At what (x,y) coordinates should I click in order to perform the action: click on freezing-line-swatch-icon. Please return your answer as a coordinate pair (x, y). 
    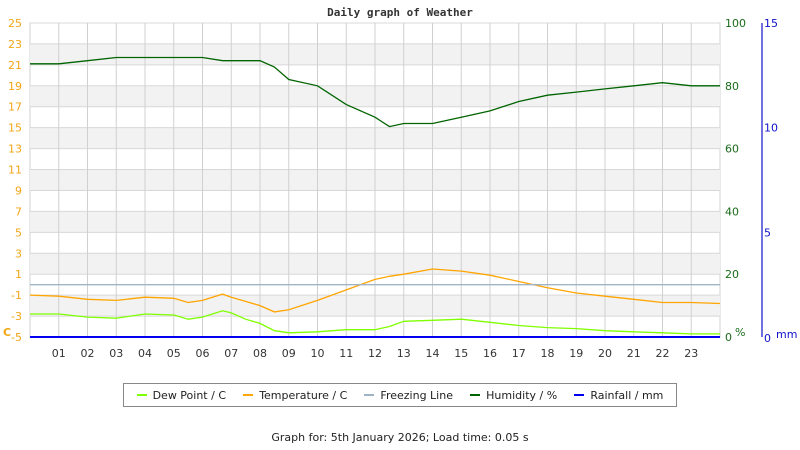
    Looking at the image, I should click on (369, 395).